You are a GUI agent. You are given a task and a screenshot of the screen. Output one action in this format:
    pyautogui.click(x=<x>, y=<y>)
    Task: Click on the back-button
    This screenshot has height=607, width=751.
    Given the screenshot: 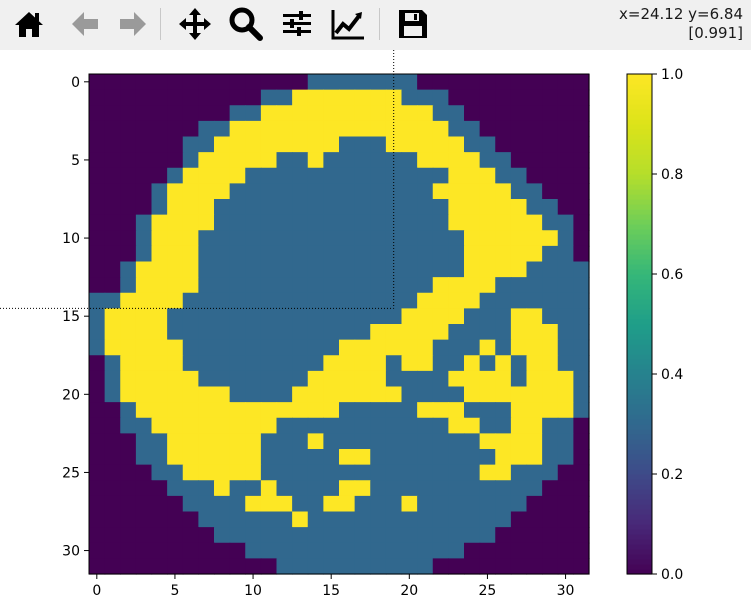 What is the action you would take?
    pyautogui.click(x=85, y=24)
    